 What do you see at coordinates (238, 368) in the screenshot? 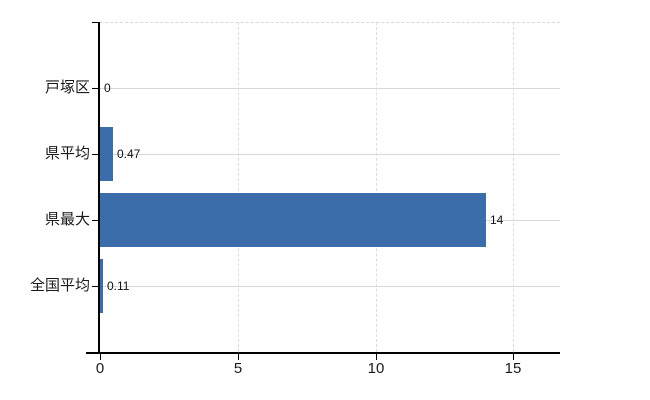
I see `x-tick-label: 5` at bounding box center [238, 368].